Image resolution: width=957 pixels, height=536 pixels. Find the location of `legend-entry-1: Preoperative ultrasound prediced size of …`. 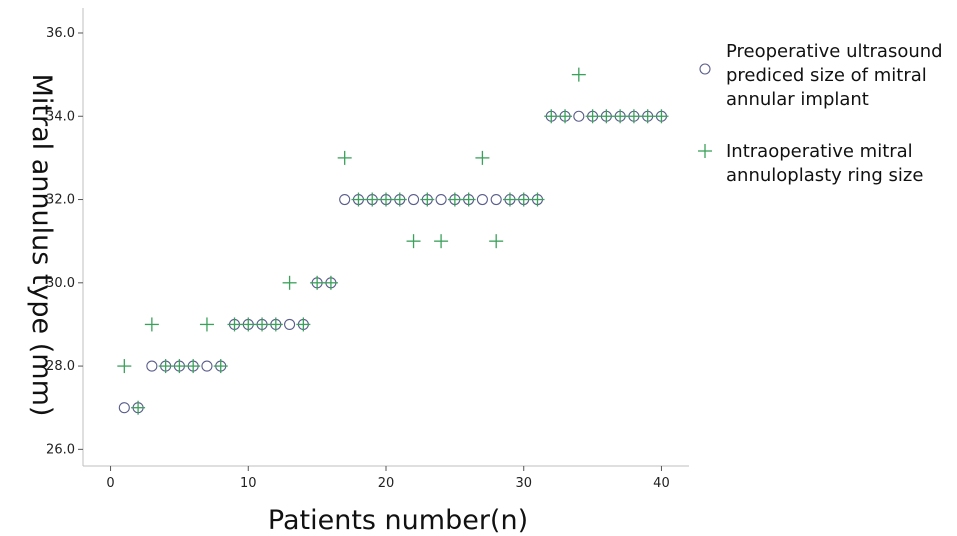

legend-entry-1: Preoperative ultrasound prediced size of … is located at coordinates (821, 75).